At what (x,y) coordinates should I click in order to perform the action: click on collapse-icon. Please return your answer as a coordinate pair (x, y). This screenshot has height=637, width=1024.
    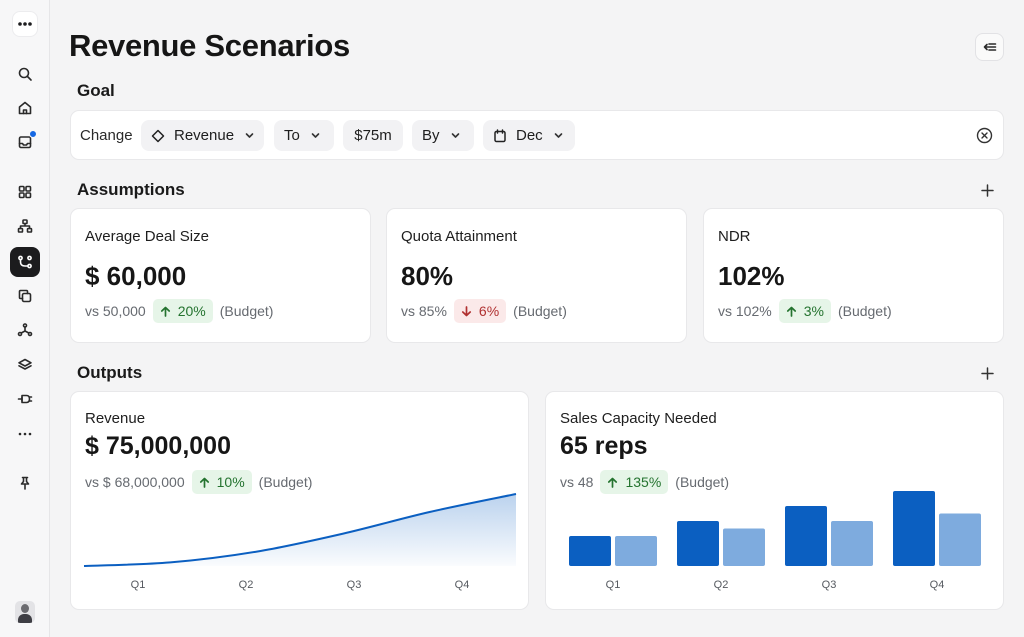
    Looking at the image, I should click on (989, 47).